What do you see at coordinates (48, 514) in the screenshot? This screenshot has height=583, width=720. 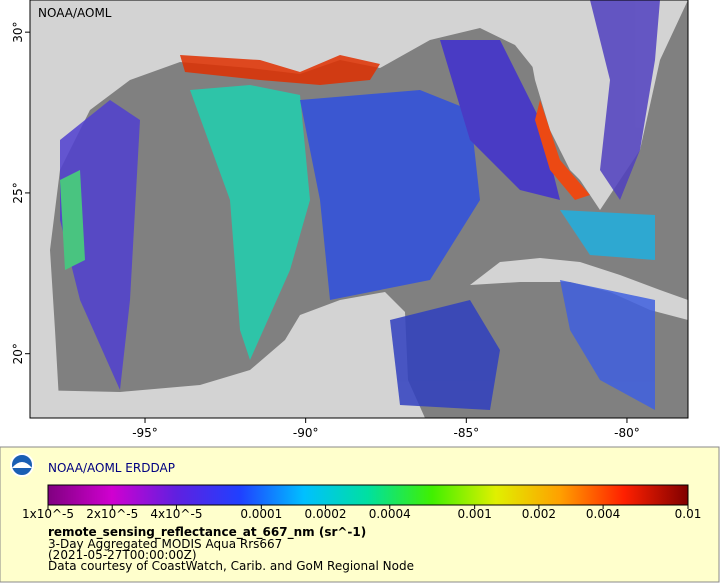 I see `colorbar-tick-label: 1x10^-5` at bounding box center [48, 514].